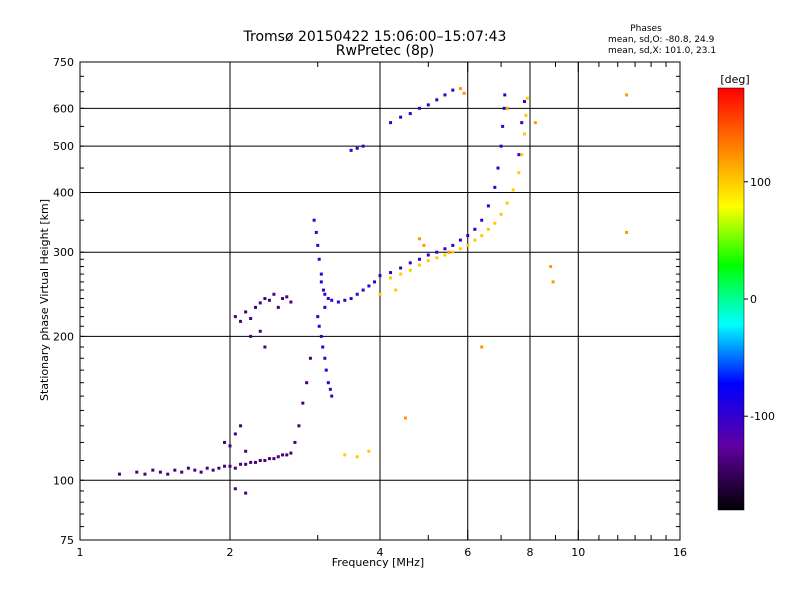 Image resolution: width=800 pixels, height=600 pixels. Describe the element at coordinates (63, 480) in the screenshot. I see `y-tick-label: 100` at that location.